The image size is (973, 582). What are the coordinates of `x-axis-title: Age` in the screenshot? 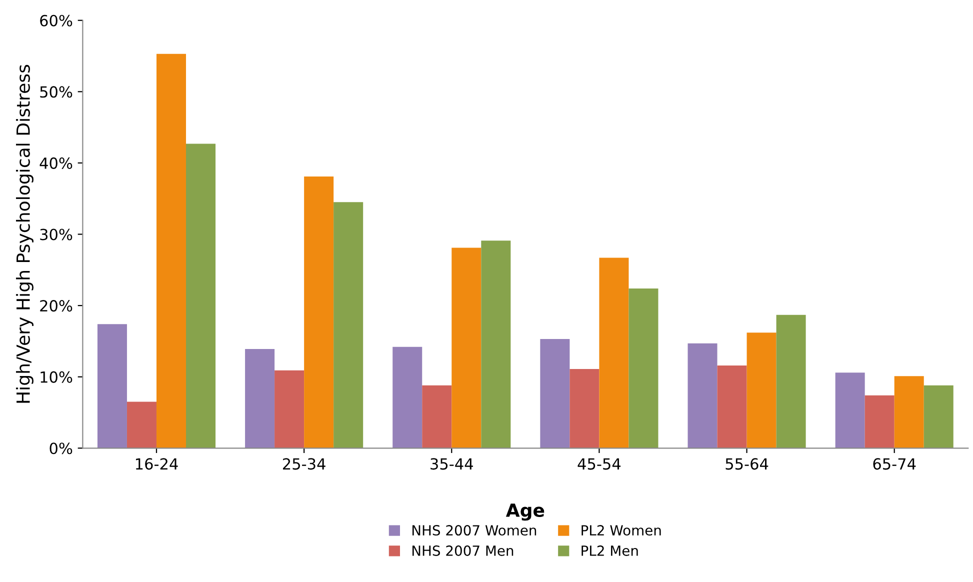 It's located at (525, 512).